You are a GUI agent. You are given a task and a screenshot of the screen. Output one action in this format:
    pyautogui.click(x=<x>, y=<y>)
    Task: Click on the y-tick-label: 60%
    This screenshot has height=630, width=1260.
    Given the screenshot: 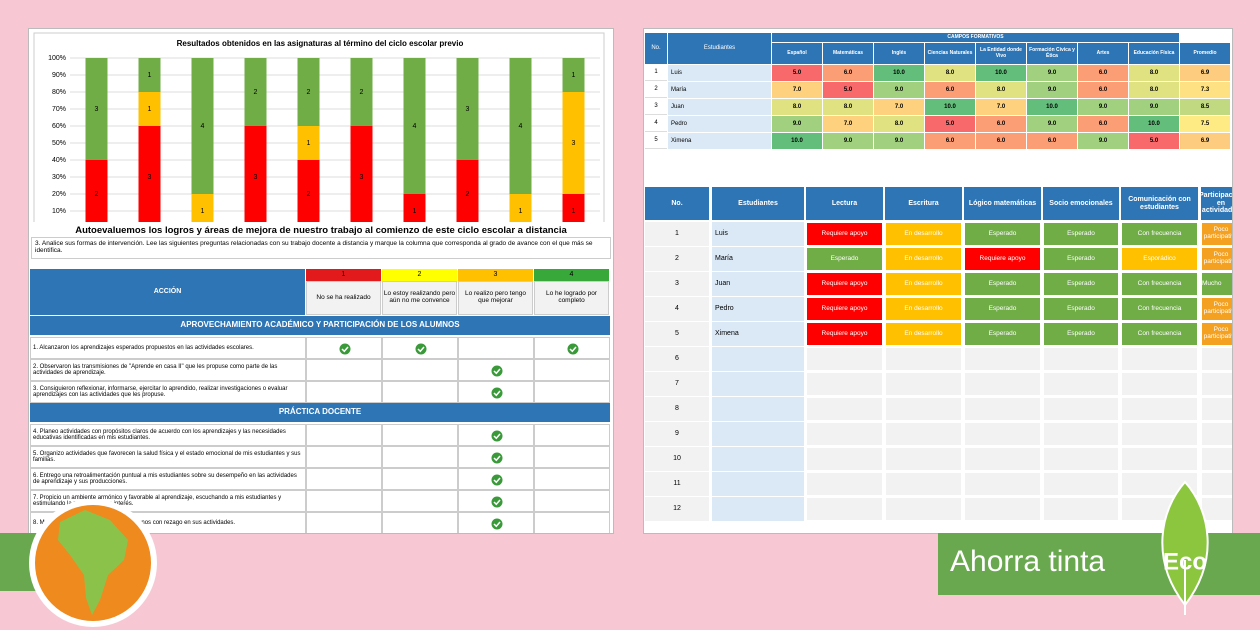 What is the action you would take?
    pyautogui.click(x=59, y=126)
    